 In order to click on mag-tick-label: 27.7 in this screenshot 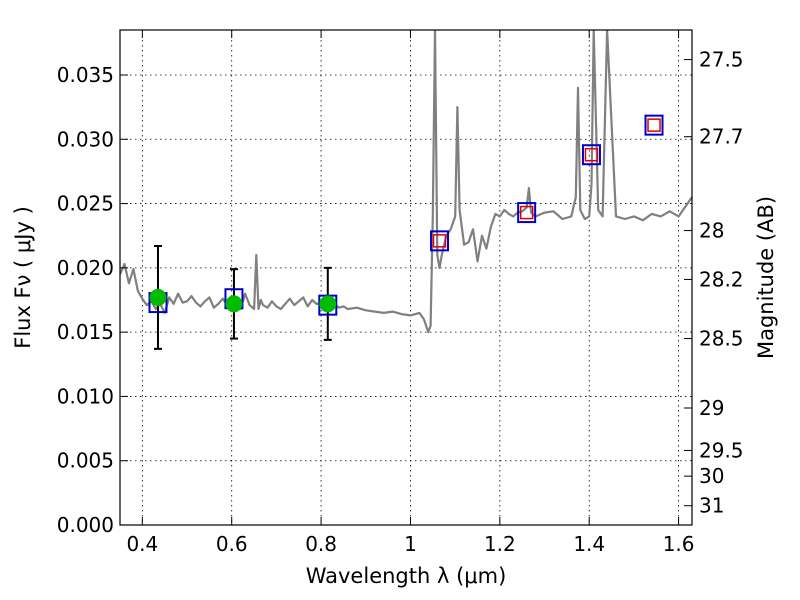, I will do `click(721, 137)`.